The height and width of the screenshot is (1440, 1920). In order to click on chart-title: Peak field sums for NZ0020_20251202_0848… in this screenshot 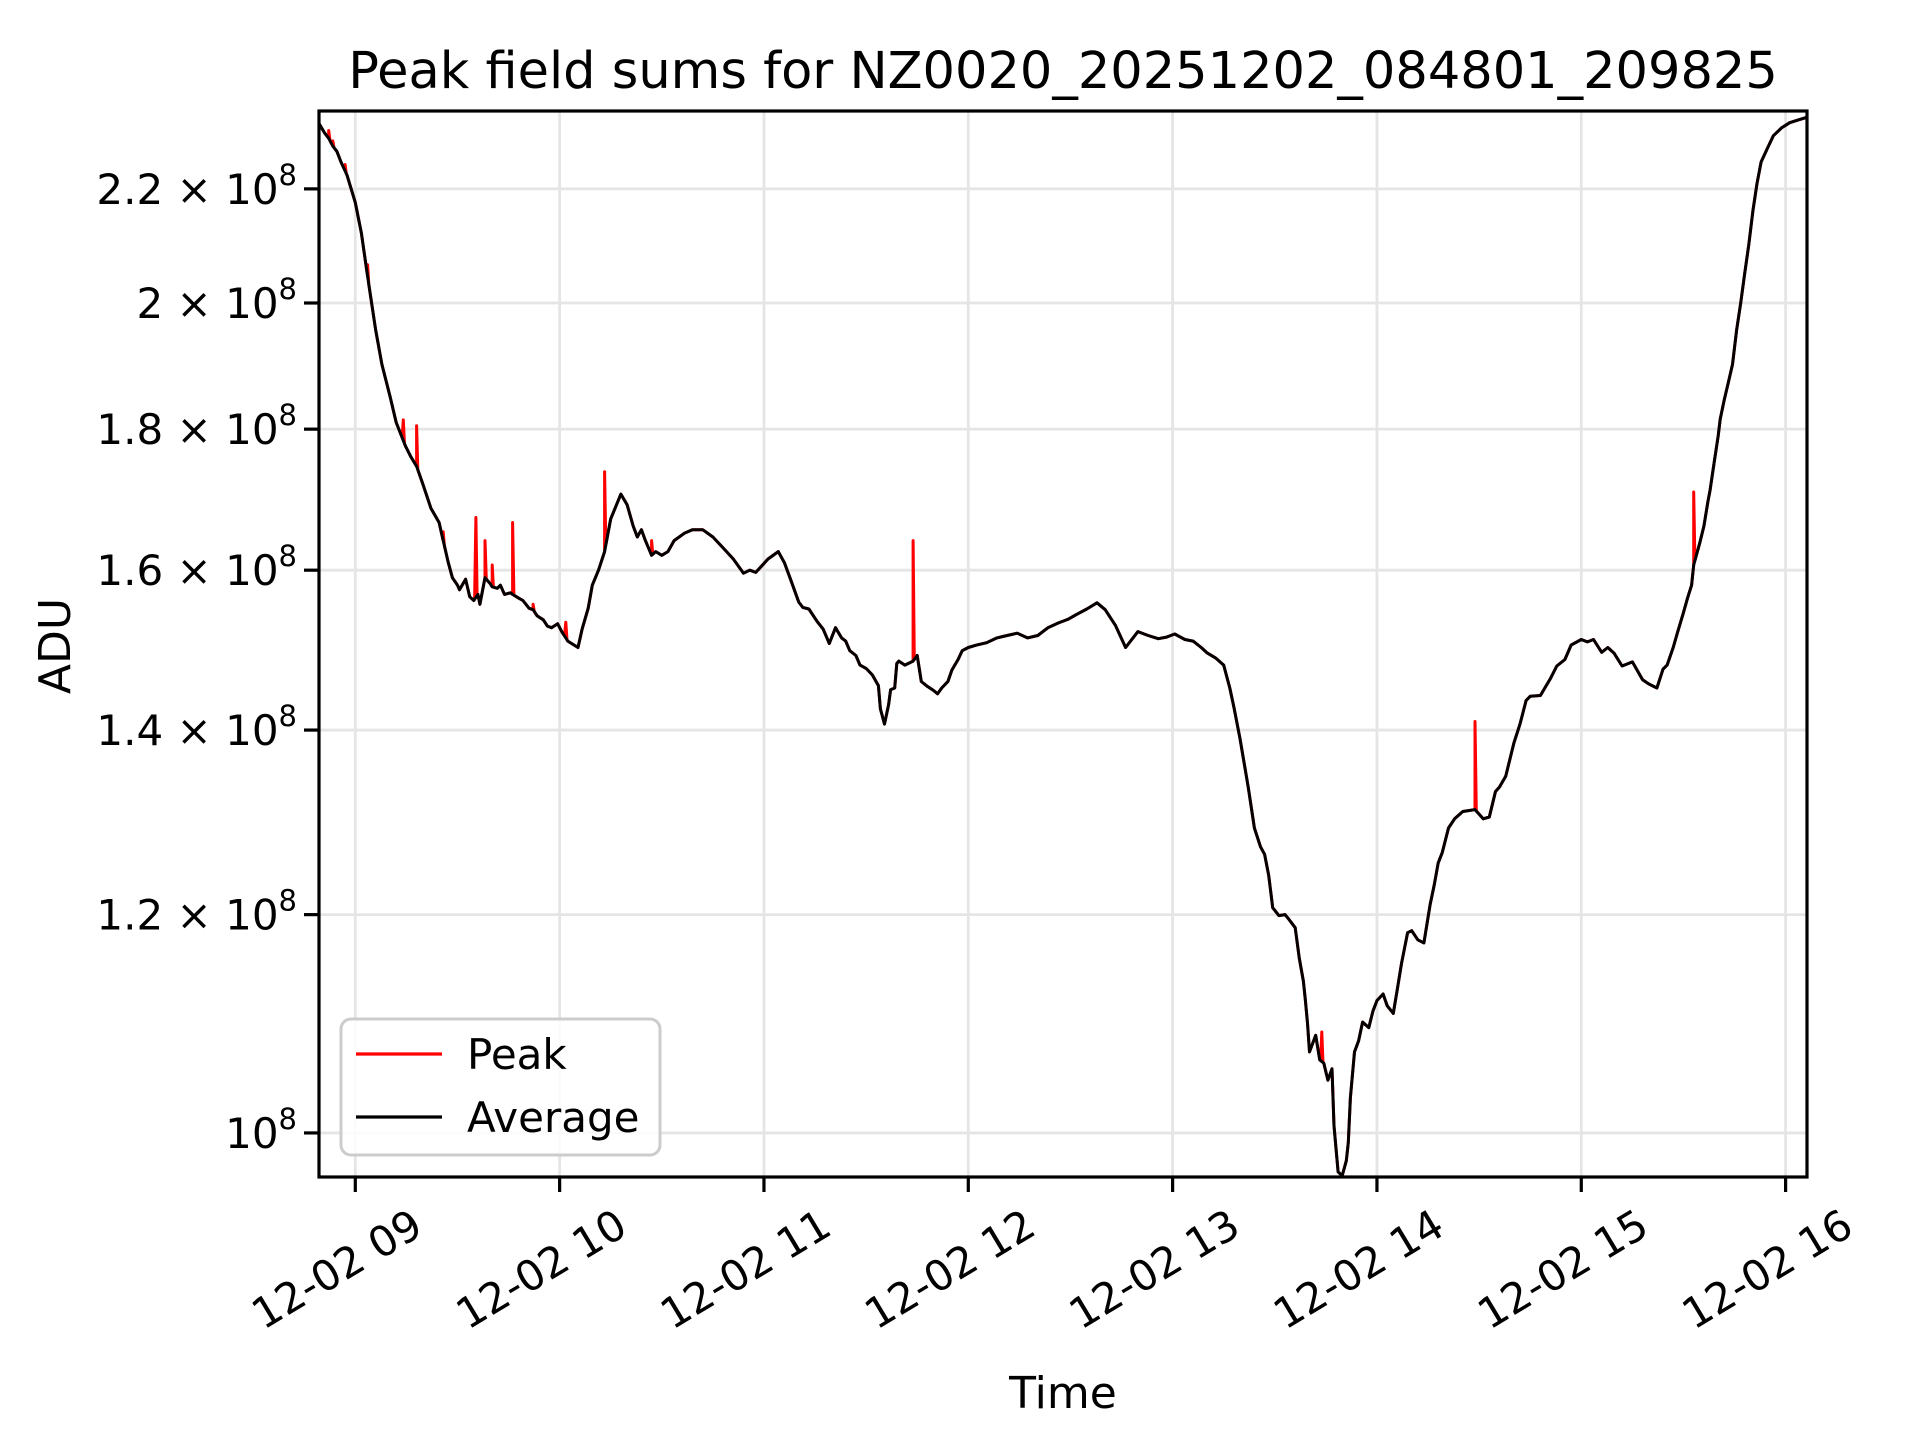, I will do `click(1063, 71)`.